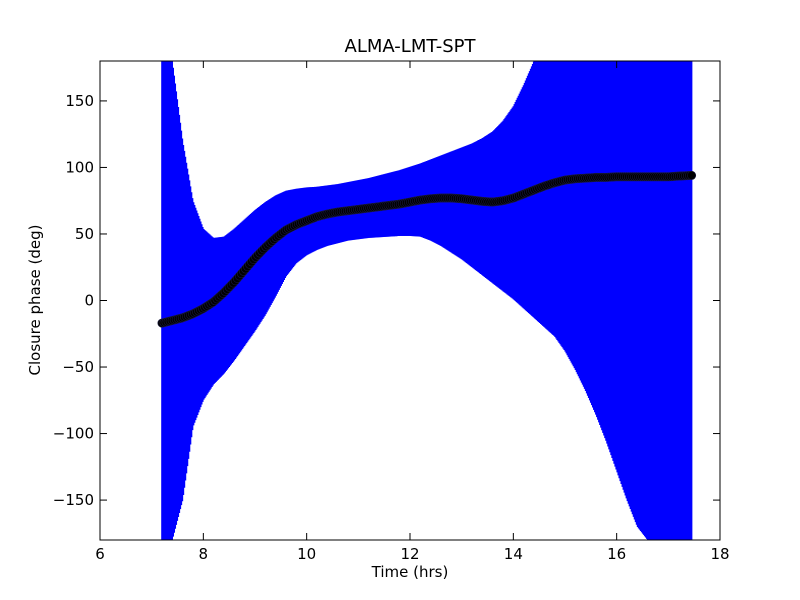  Describe the element at coordinates (306, 554) in the screenshot. I see `x-tick-label: 10` at that location.